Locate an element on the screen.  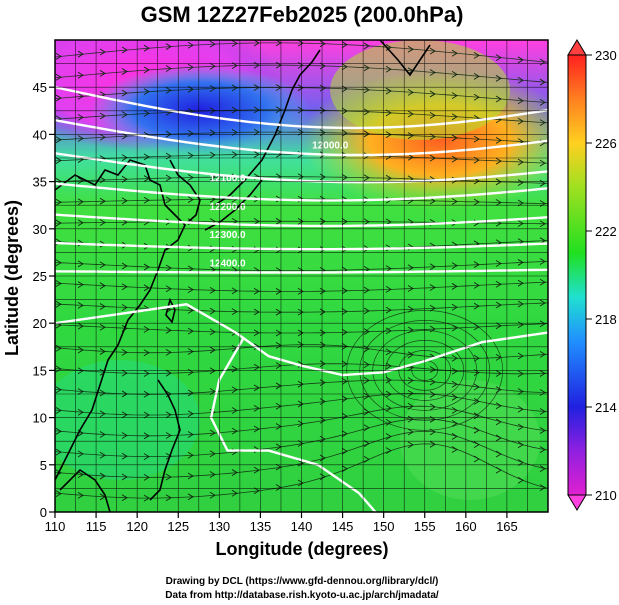
coastline-japan is located at coordinates (267, 127).